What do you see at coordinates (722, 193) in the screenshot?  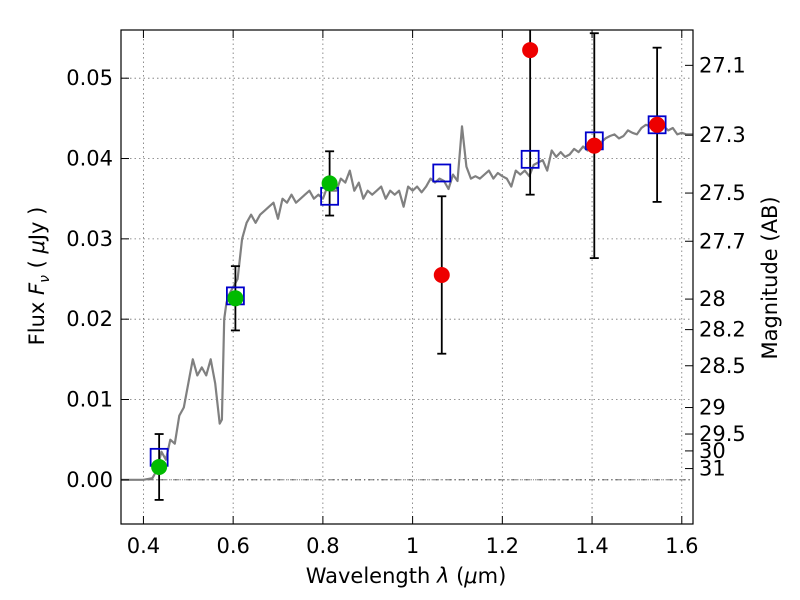 I see `right-tick-label: 27.5` at bounding box center [722, 193].